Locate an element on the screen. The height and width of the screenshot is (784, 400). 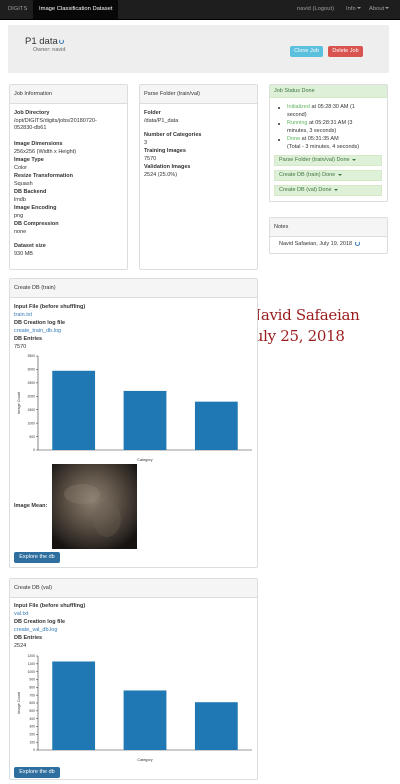
image-dimensions-label: Image Dimensions is located at coordinates (38, 144).